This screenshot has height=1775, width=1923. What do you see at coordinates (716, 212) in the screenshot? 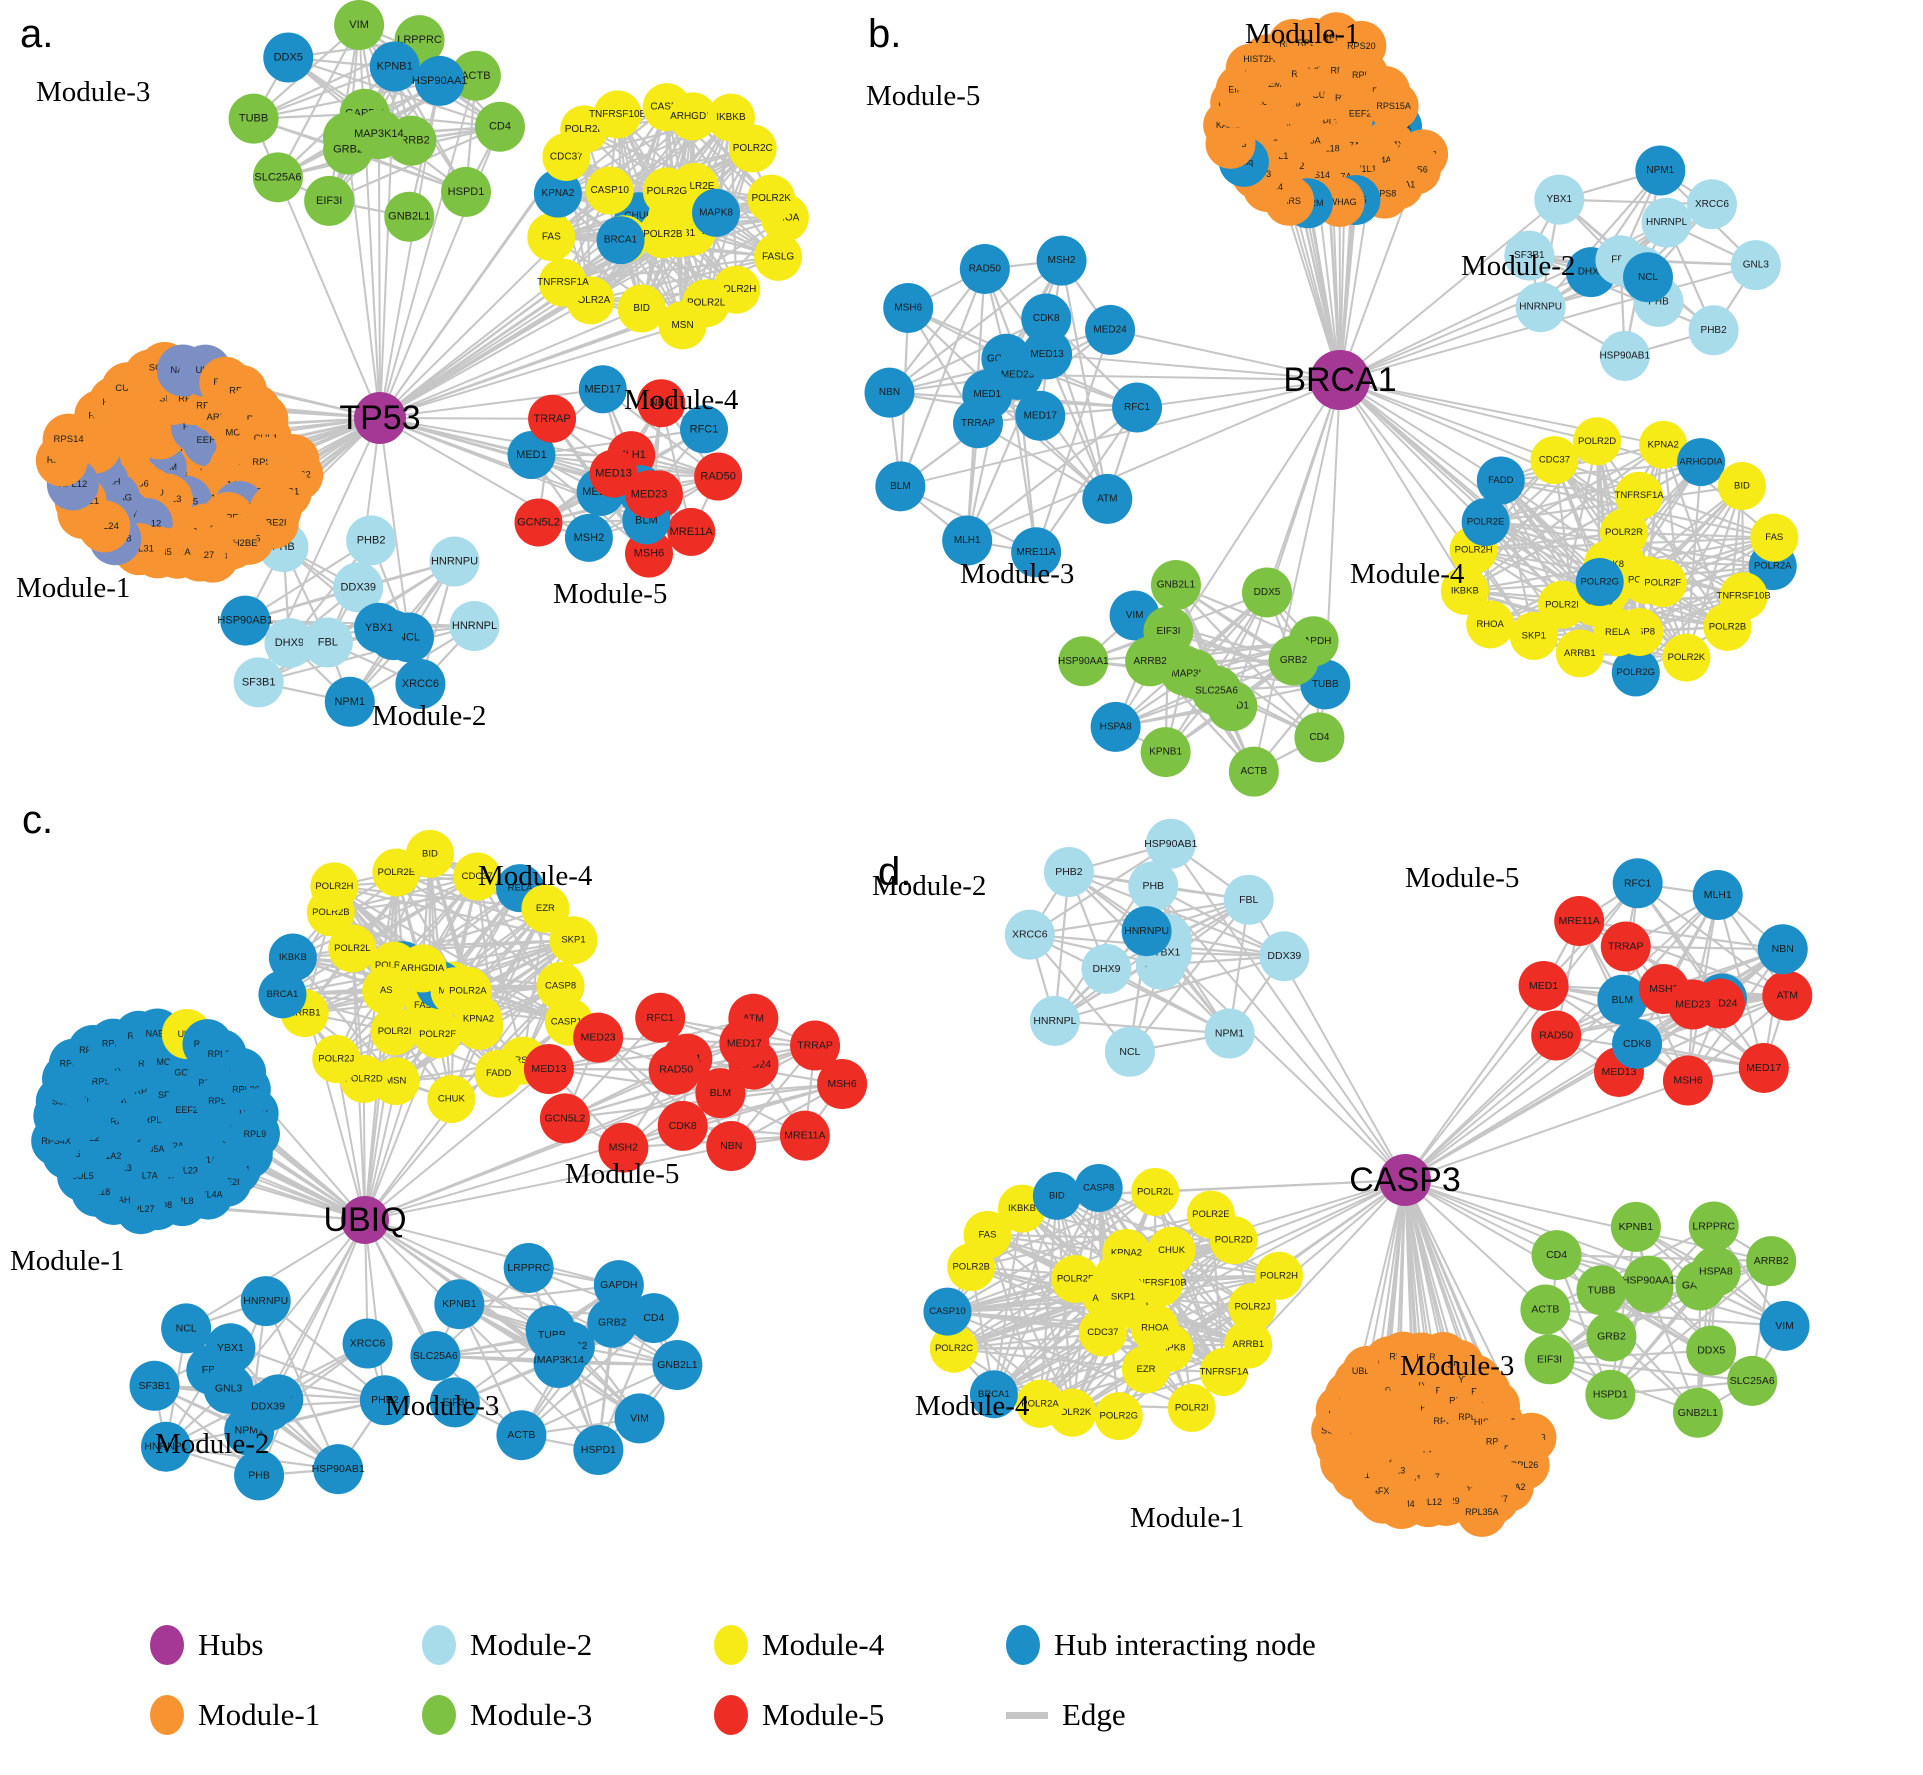
I see `network-node: MAPK8` at bounding box center [716, 212].